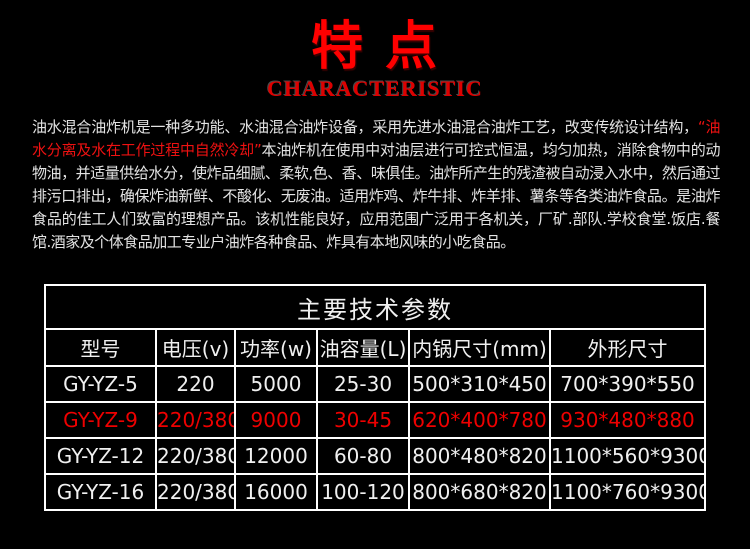 Image resolution: width=750 pixels, height=549 pixels. What do you see at coordinates (375, 88) in the screenshot?
I see `page-subtitle: CHARACTERISTIC` at bounding box center [375, 88].